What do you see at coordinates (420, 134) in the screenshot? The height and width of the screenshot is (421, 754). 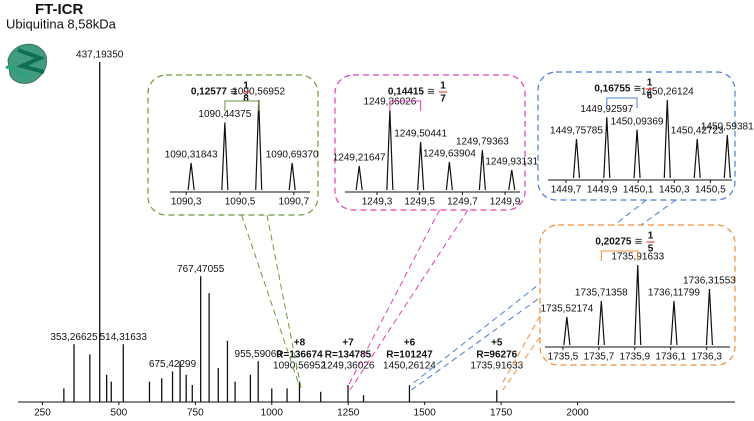 I see `inset-peak-label: 1249,50441` at bounding box center [420, 134].